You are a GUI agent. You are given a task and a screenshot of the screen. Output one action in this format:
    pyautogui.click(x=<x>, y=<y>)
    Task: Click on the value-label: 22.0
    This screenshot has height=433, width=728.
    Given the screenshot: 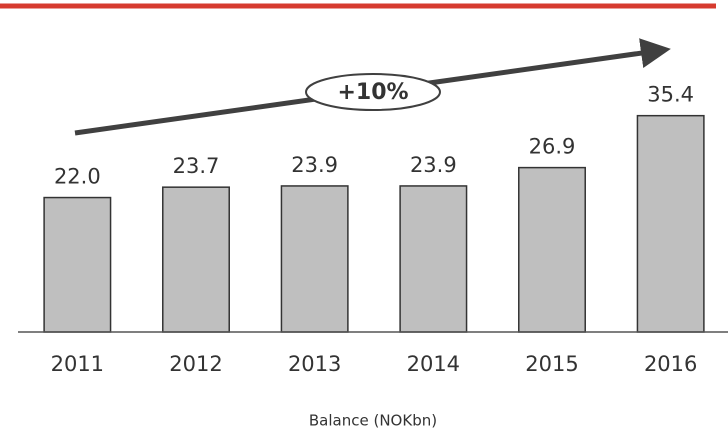 What is the action you would take?
    pyautogui.click(x=77, y=177)
    